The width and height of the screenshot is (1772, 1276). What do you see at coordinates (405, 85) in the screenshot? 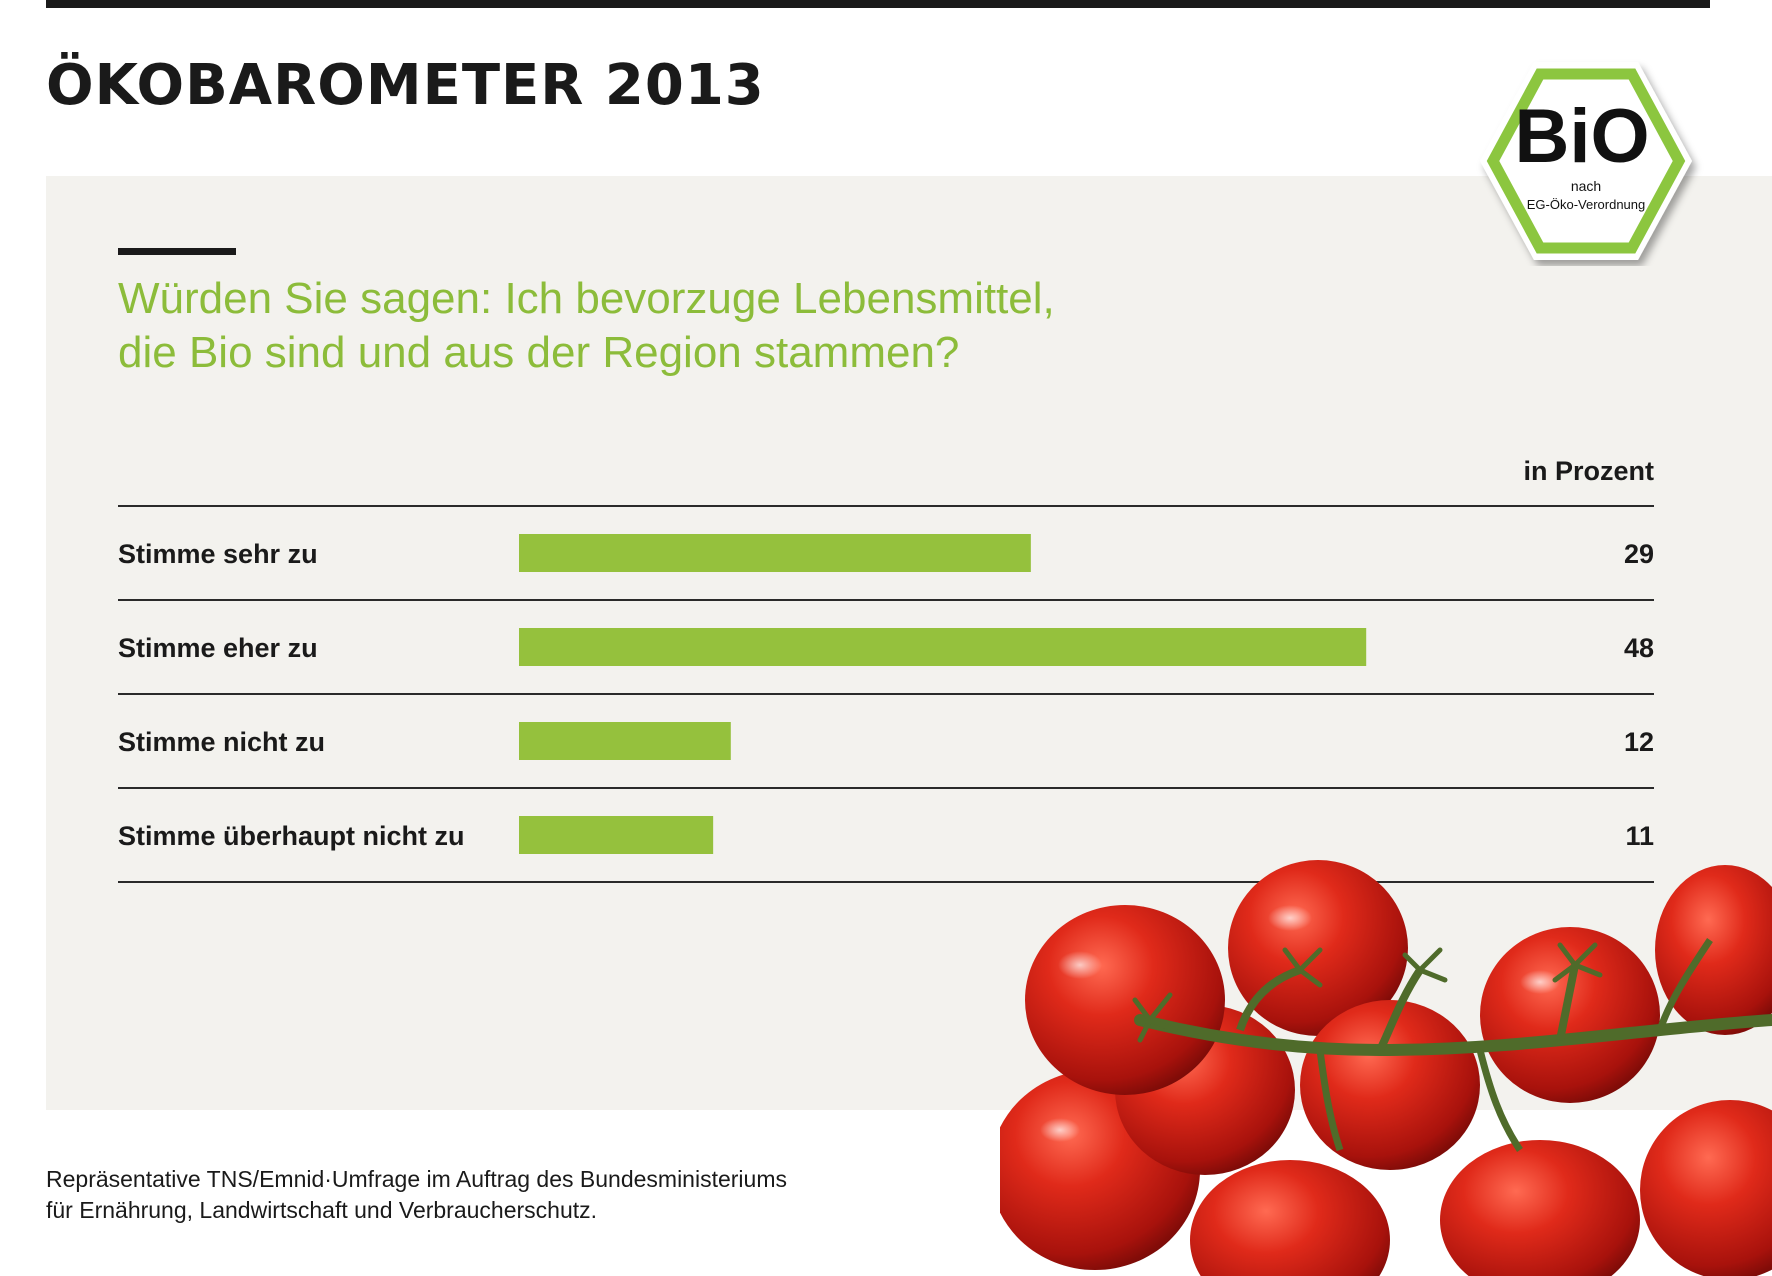
I see `page-title: ÖKOBAROMETER 2013` at bounding box center [405, 85].